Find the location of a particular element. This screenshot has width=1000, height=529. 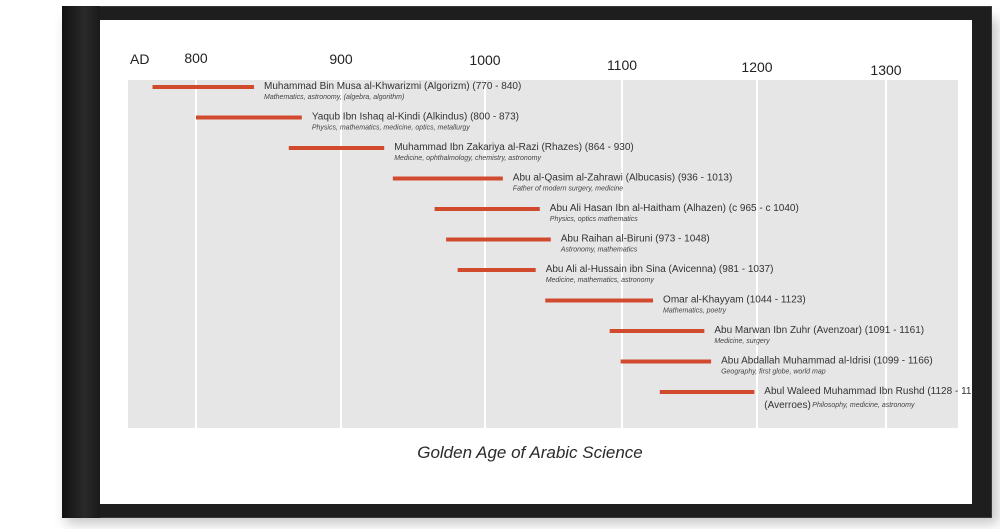

tick-label-1100: 1100 is located at coordinates (622, 65).